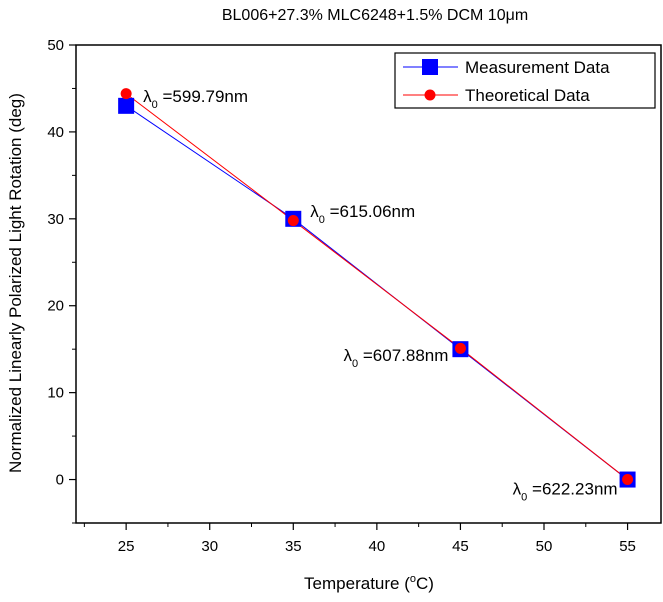 This screenshot has height=602, width=663. Describe the element at coordinates (55, 306) in the screenshot. I see `y-tick-label: 20` at that location.